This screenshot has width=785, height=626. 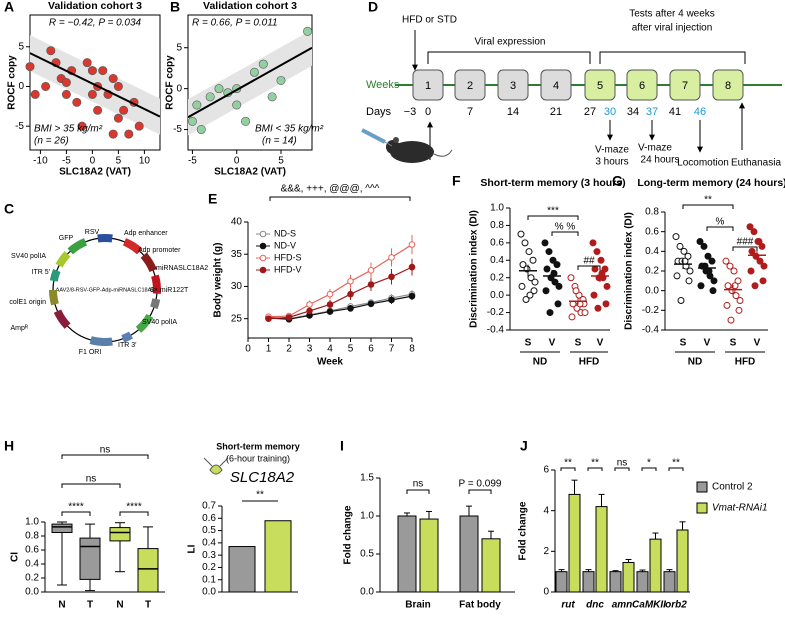 I want to click on box, so click(x=148, y=570).